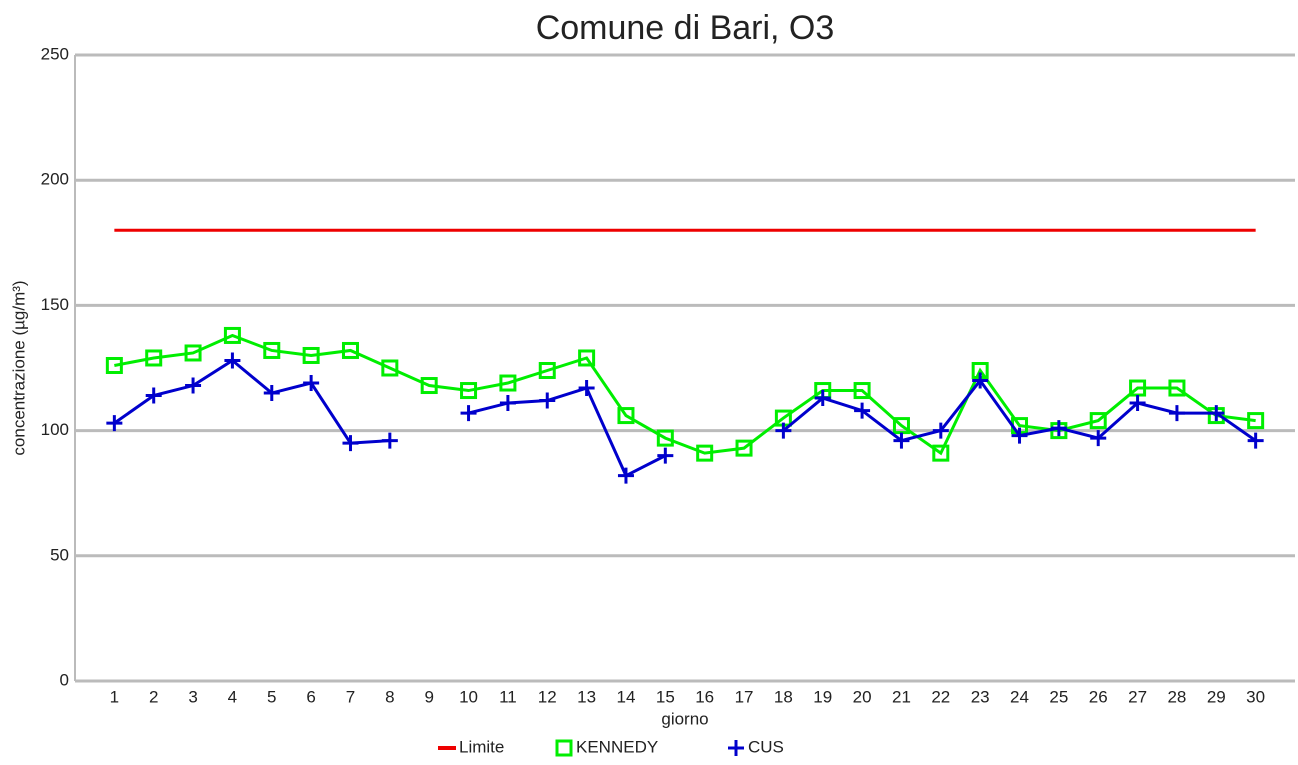 Image resolution: width=1298 pixels, height=765 pixels. Describe the element at coordinates (685, 418) in the screenshot. I see `series-line` at that location.